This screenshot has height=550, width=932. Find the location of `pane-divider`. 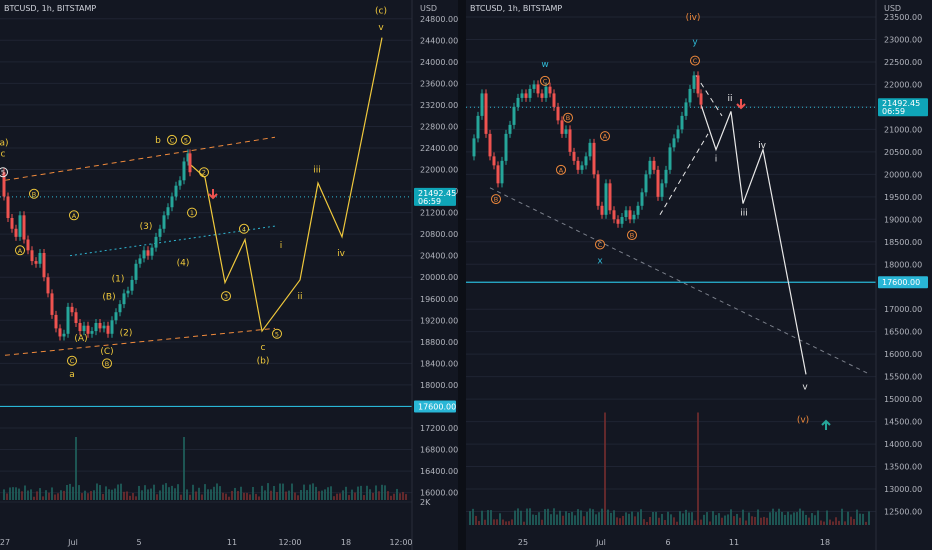

pane-divider is located at coordinates (462, 275).